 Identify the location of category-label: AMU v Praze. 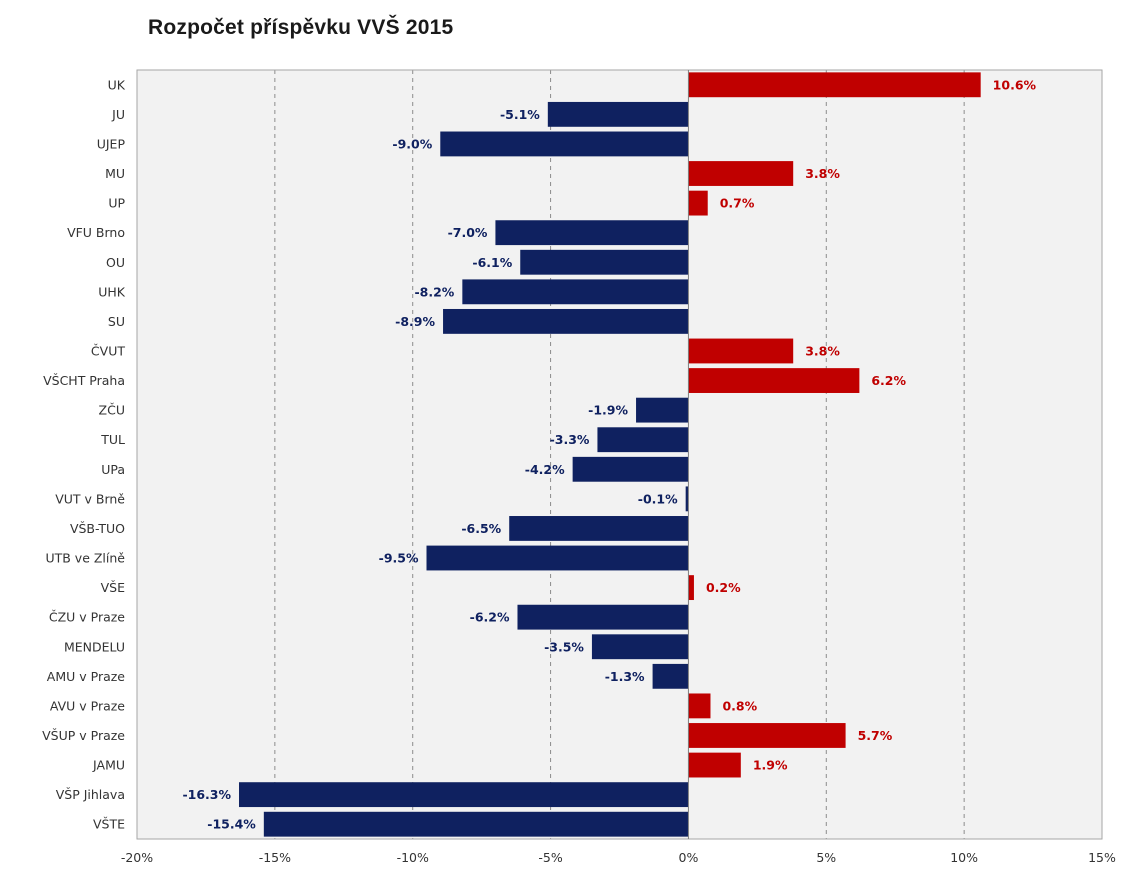
(86, 676).